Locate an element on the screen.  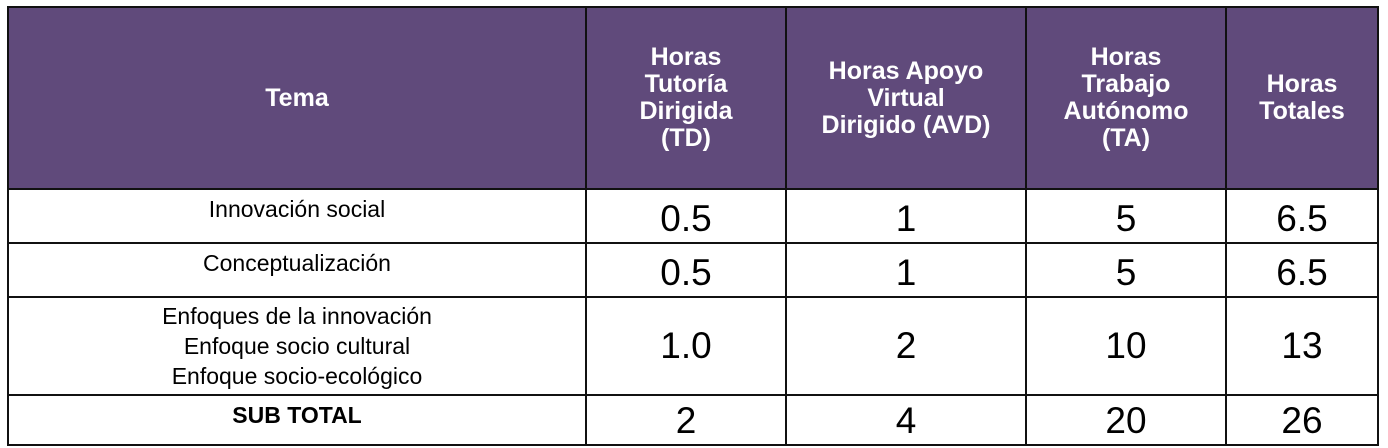
topic-text: Enfoques de la innovación is located at coordinates (297, 316).